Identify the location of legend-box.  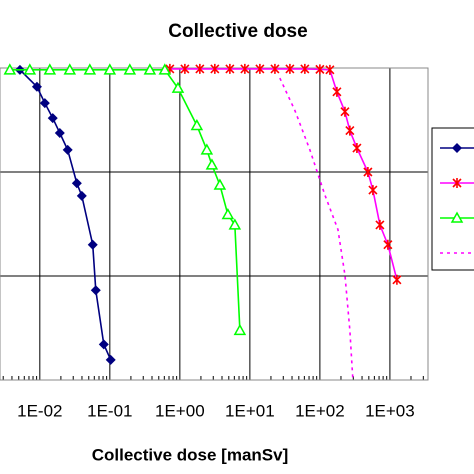
(452, 199).